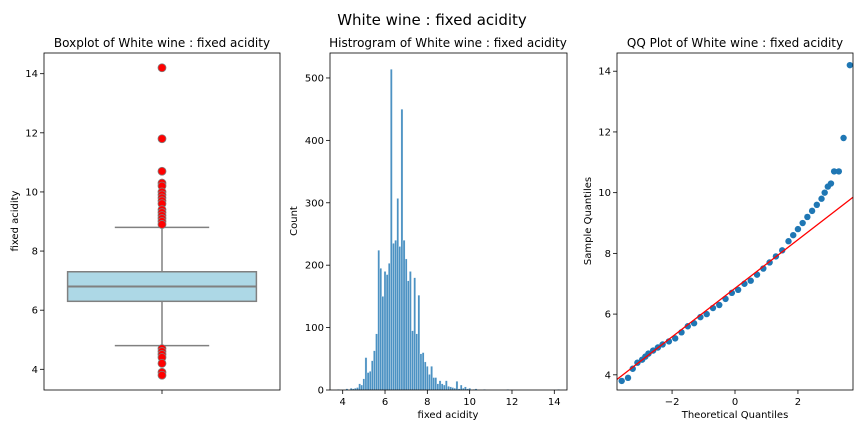  What do you see at coordinates (469, 402) in the screenshot?
I see `histogram-xtick-label: 10` at bounding box center [469, 402].